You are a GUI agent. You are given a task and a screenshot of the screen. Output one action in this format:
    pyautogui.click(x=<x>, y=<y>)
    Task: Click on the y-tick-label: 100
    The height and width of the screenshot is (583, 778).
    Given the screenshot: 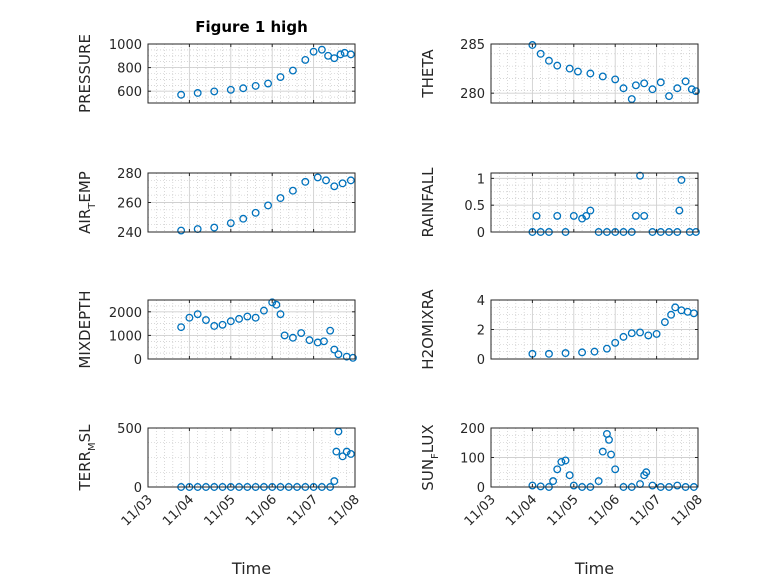 What is the action you would take?
    pyautogui.click(x=472, y=459)
    